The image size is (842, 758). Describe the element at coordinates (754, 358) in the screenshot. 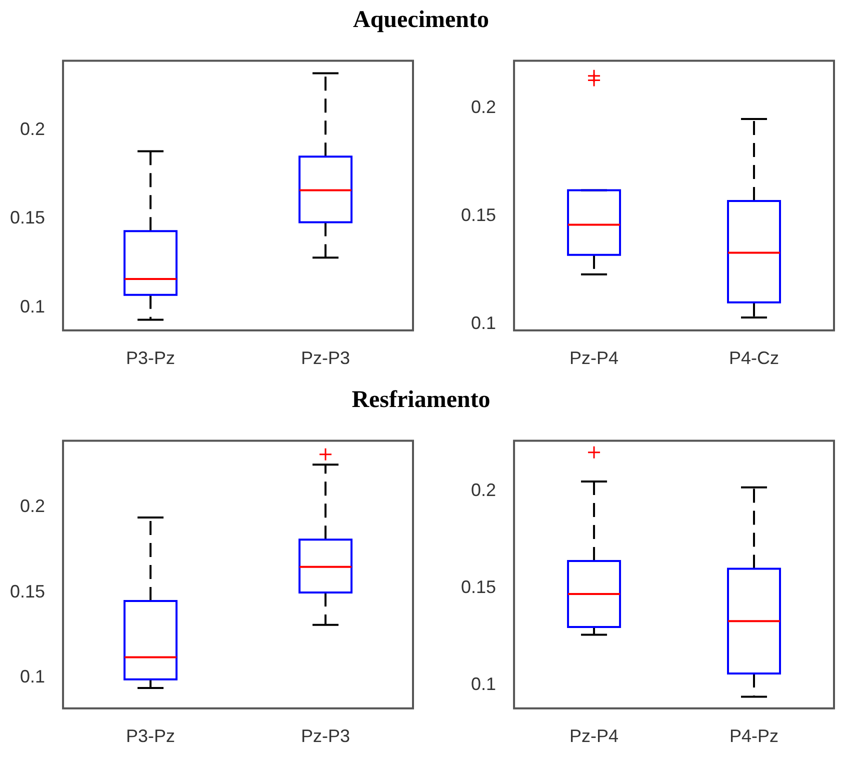

I see `x-tick-label: P4-Cz` at that location.